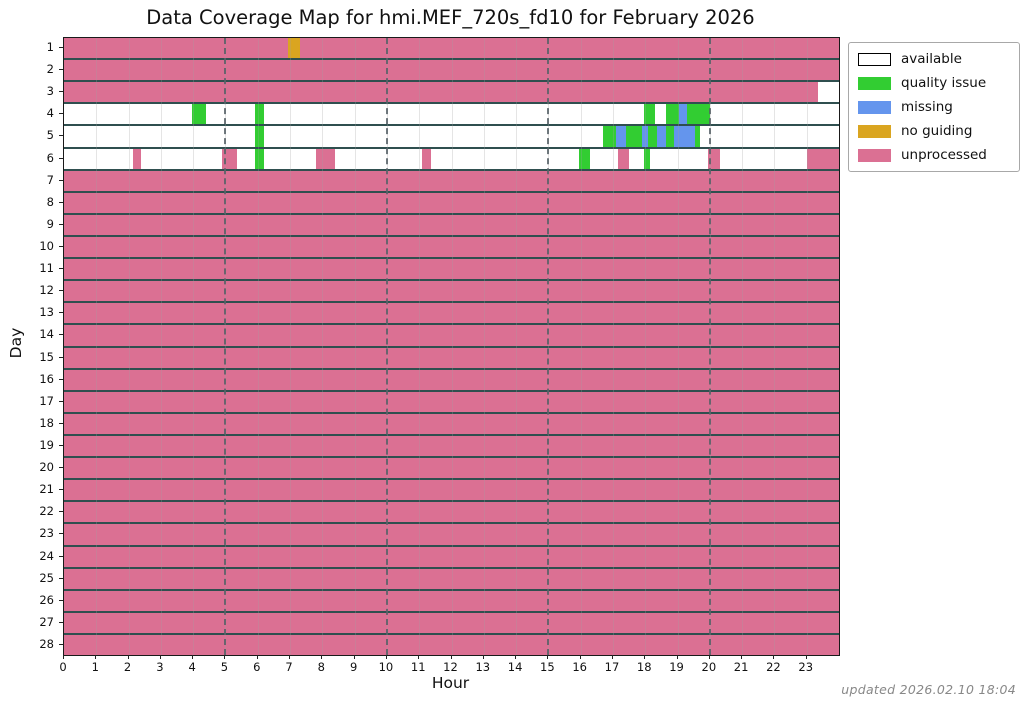  What do you see at coordinates (644, 667) in the screenshot?
I see `x-tick-label: 18` at bounding box center [644, 667].